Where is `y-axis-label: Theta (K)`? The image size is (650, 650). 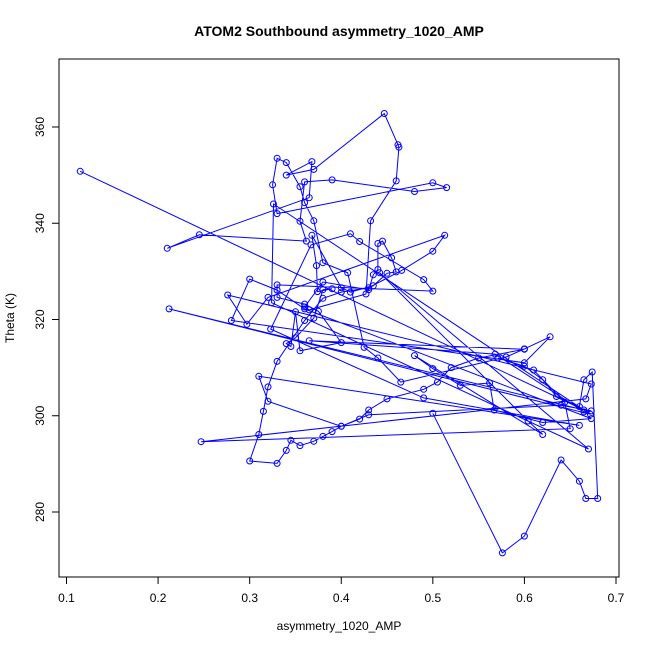
y-axis-label: Theta (K) is located at coordinates (10, 318).